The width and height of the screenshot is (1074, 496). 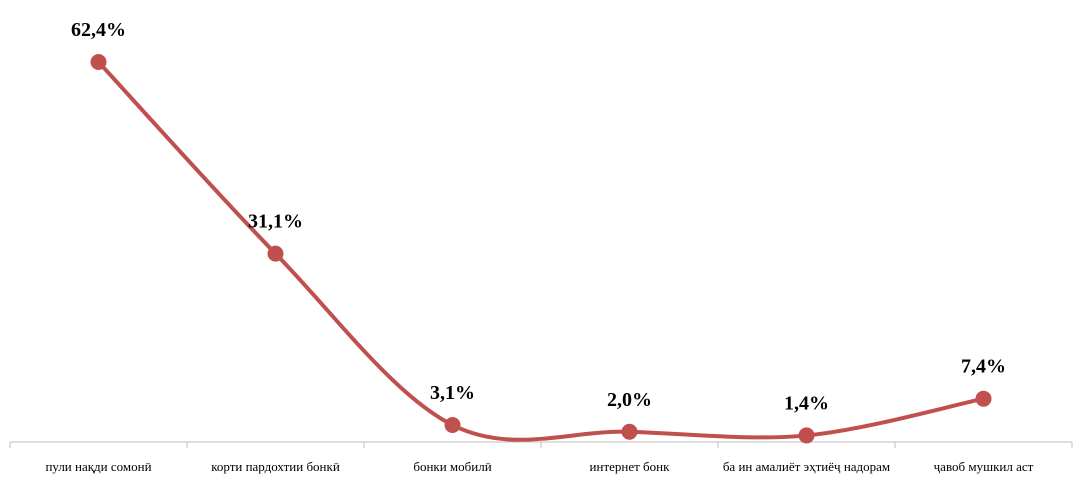 What do you see at coordinates (452, 393) in the screenshot?
I see `value-label: 3,1%` at bounding box center [452, 393].